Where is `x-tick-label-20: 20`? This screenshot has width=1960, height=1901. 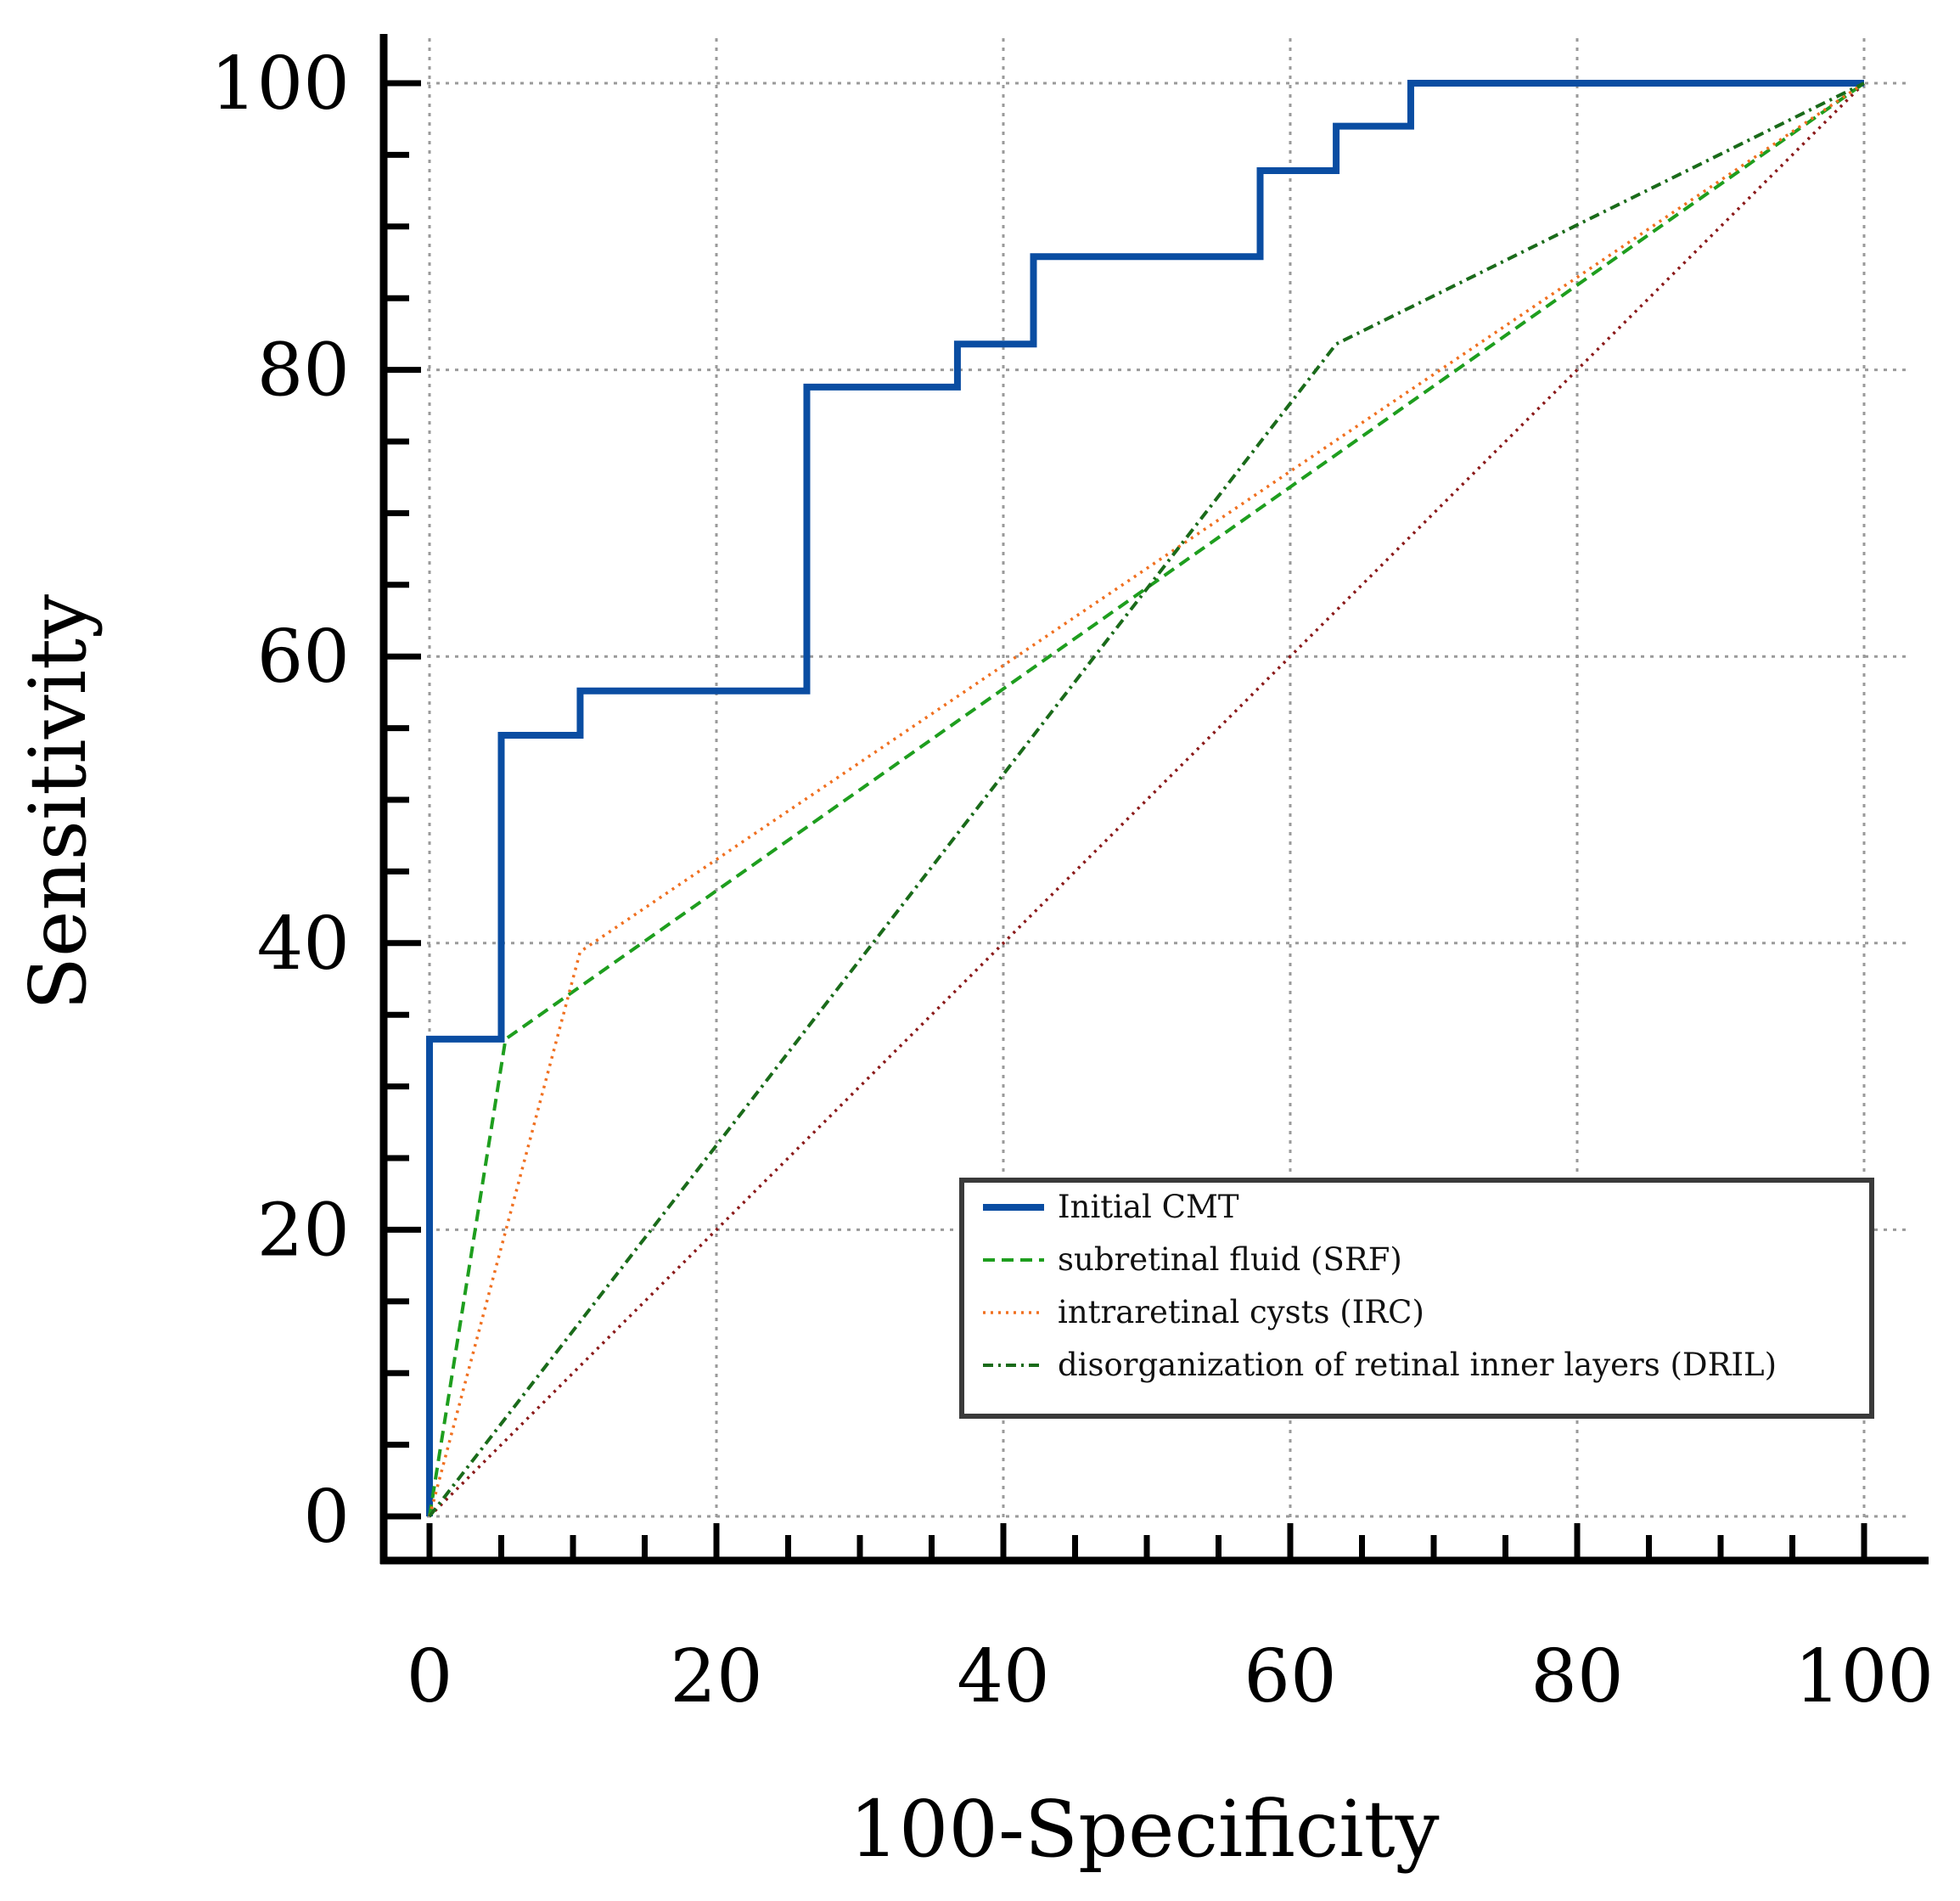 x-tick-label-20: 20 is located at coordinates (716, 1676).